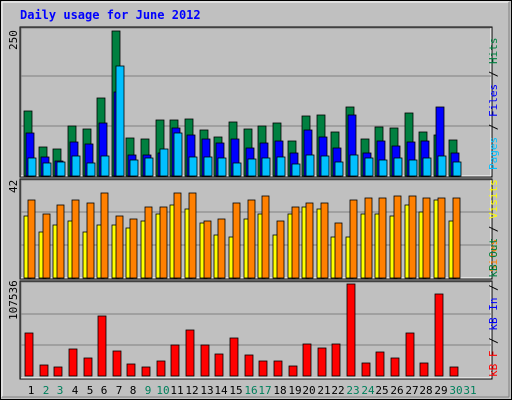 The image size is (512, 400). I want to click on x-tick-label: 16, so click(250, 390).